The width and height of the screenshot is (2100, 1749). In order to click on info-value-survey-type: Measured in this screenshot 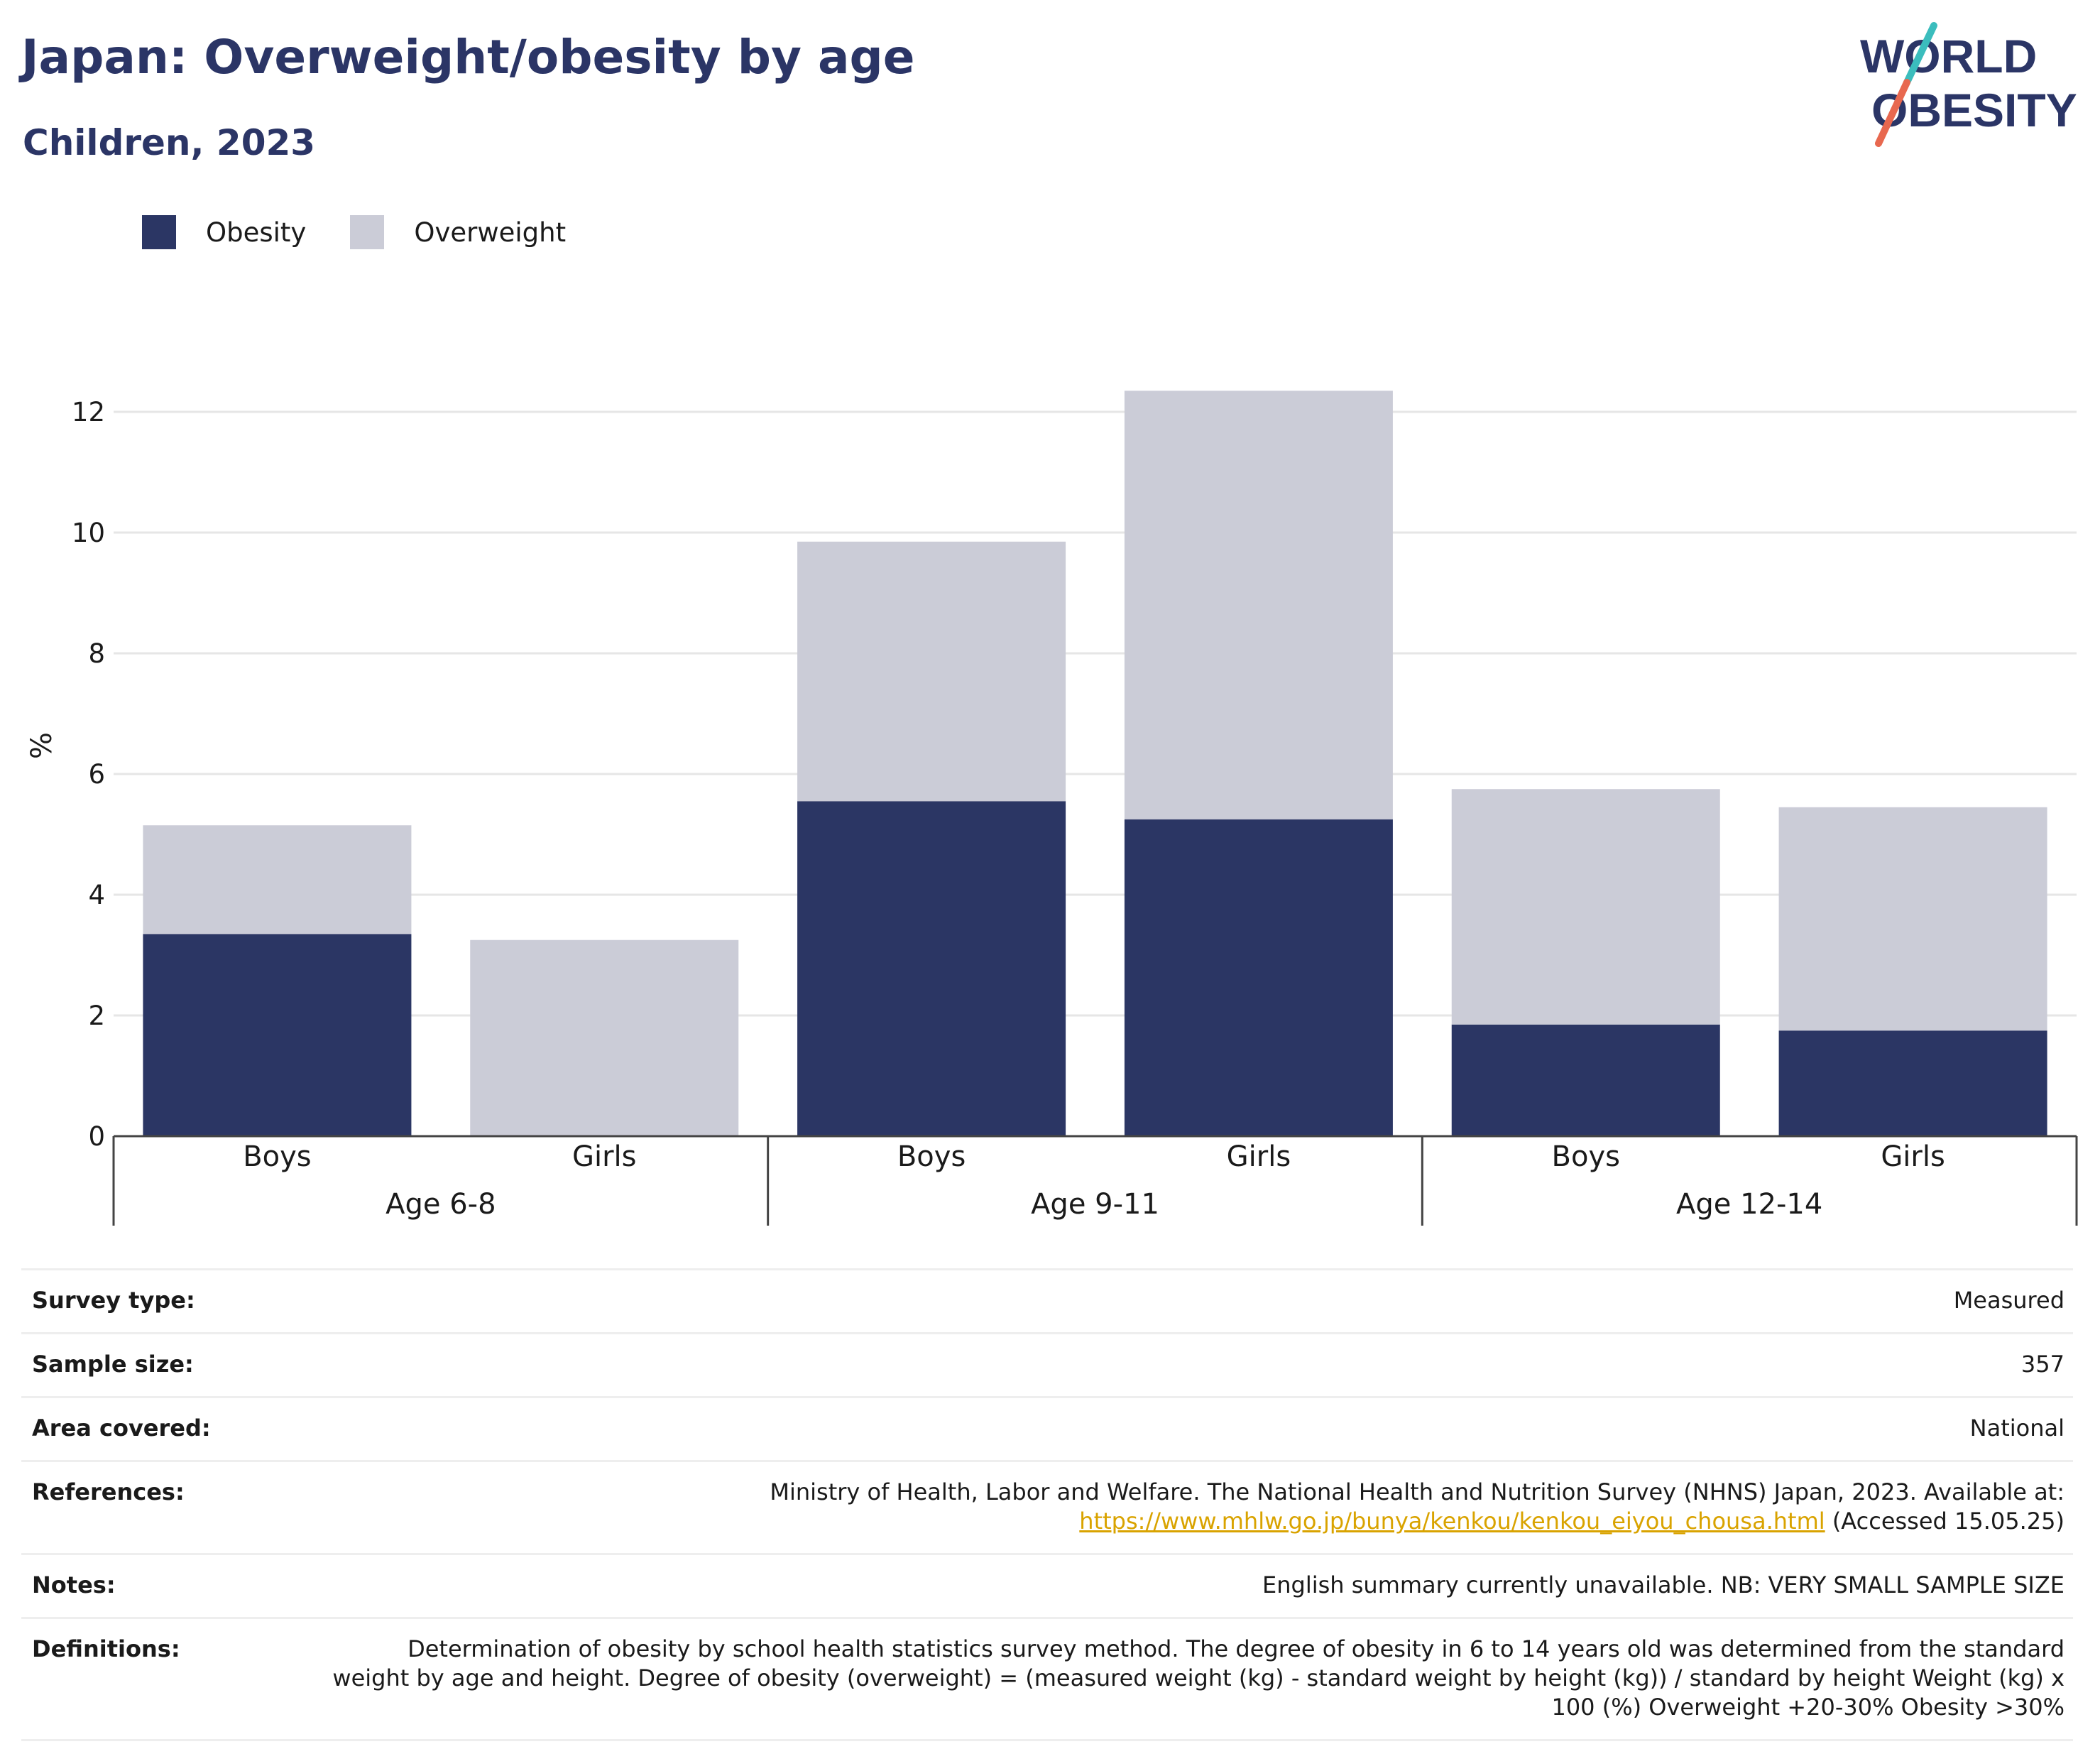, I will do `click(2009, 1300)`.